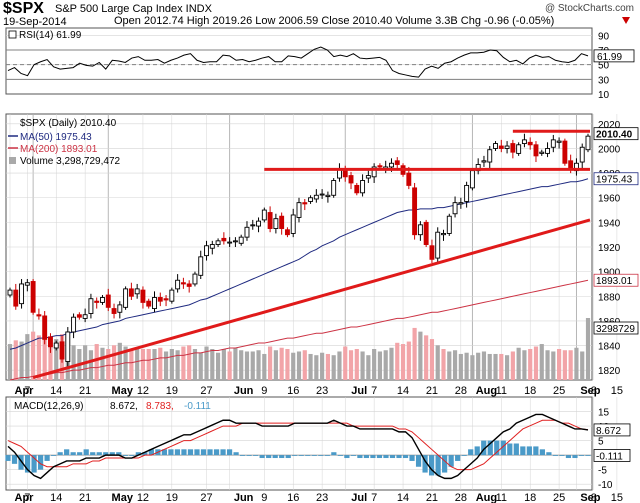 The height and width of the screenshot is (503, 640). I want to click on macd-value-box, so click(612, 430).